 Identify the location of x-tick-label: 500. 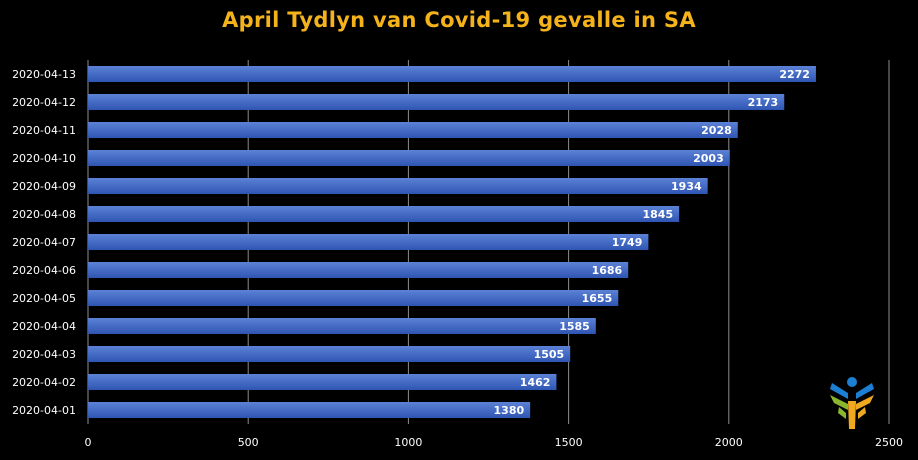
(248, 442).